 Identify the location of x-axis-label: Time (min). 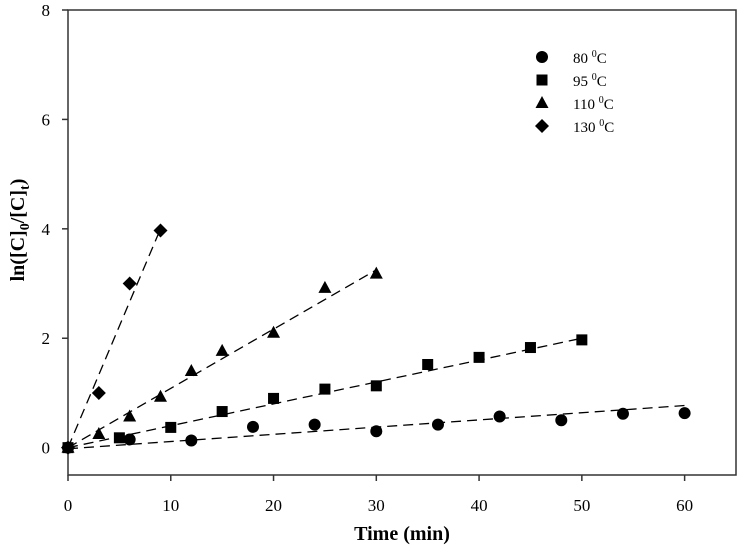
(402, 534).